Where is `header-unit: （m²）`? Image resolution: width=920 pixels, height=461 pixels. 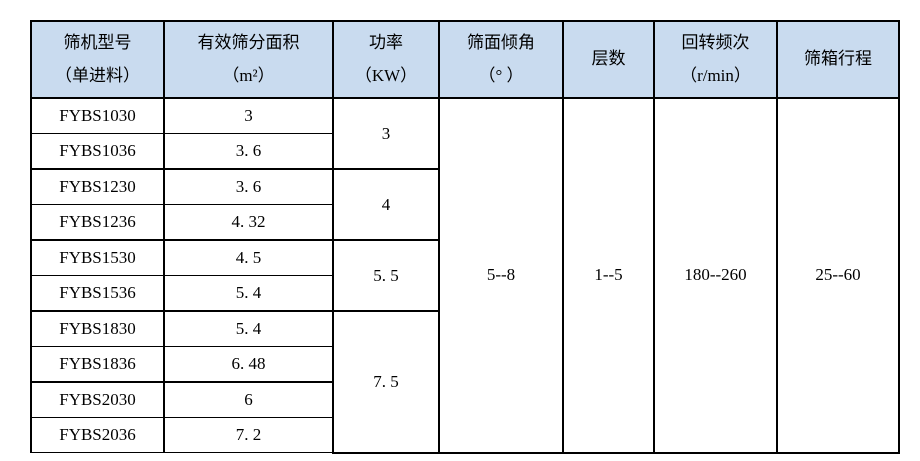 header-unit: （m²） is located at coordinates (248, 75).